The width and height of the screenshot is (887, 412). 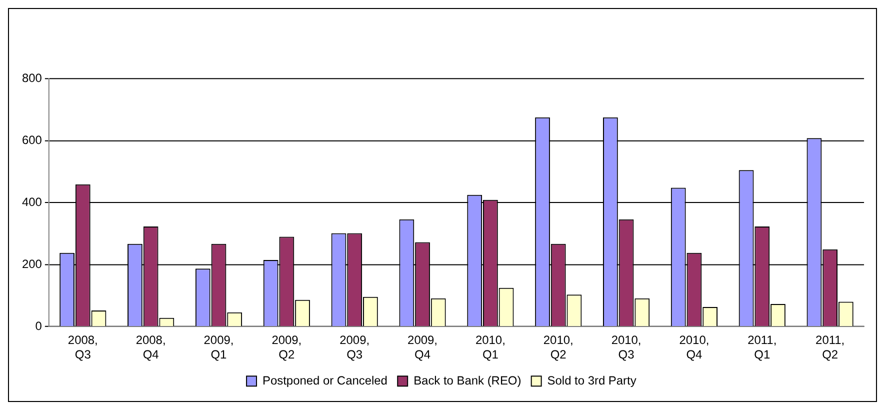 What do you see at coordinates (423, 347) in the screenshot?
I see `x-tick-label: 2009, Q4` at bounding box center [423, 347].